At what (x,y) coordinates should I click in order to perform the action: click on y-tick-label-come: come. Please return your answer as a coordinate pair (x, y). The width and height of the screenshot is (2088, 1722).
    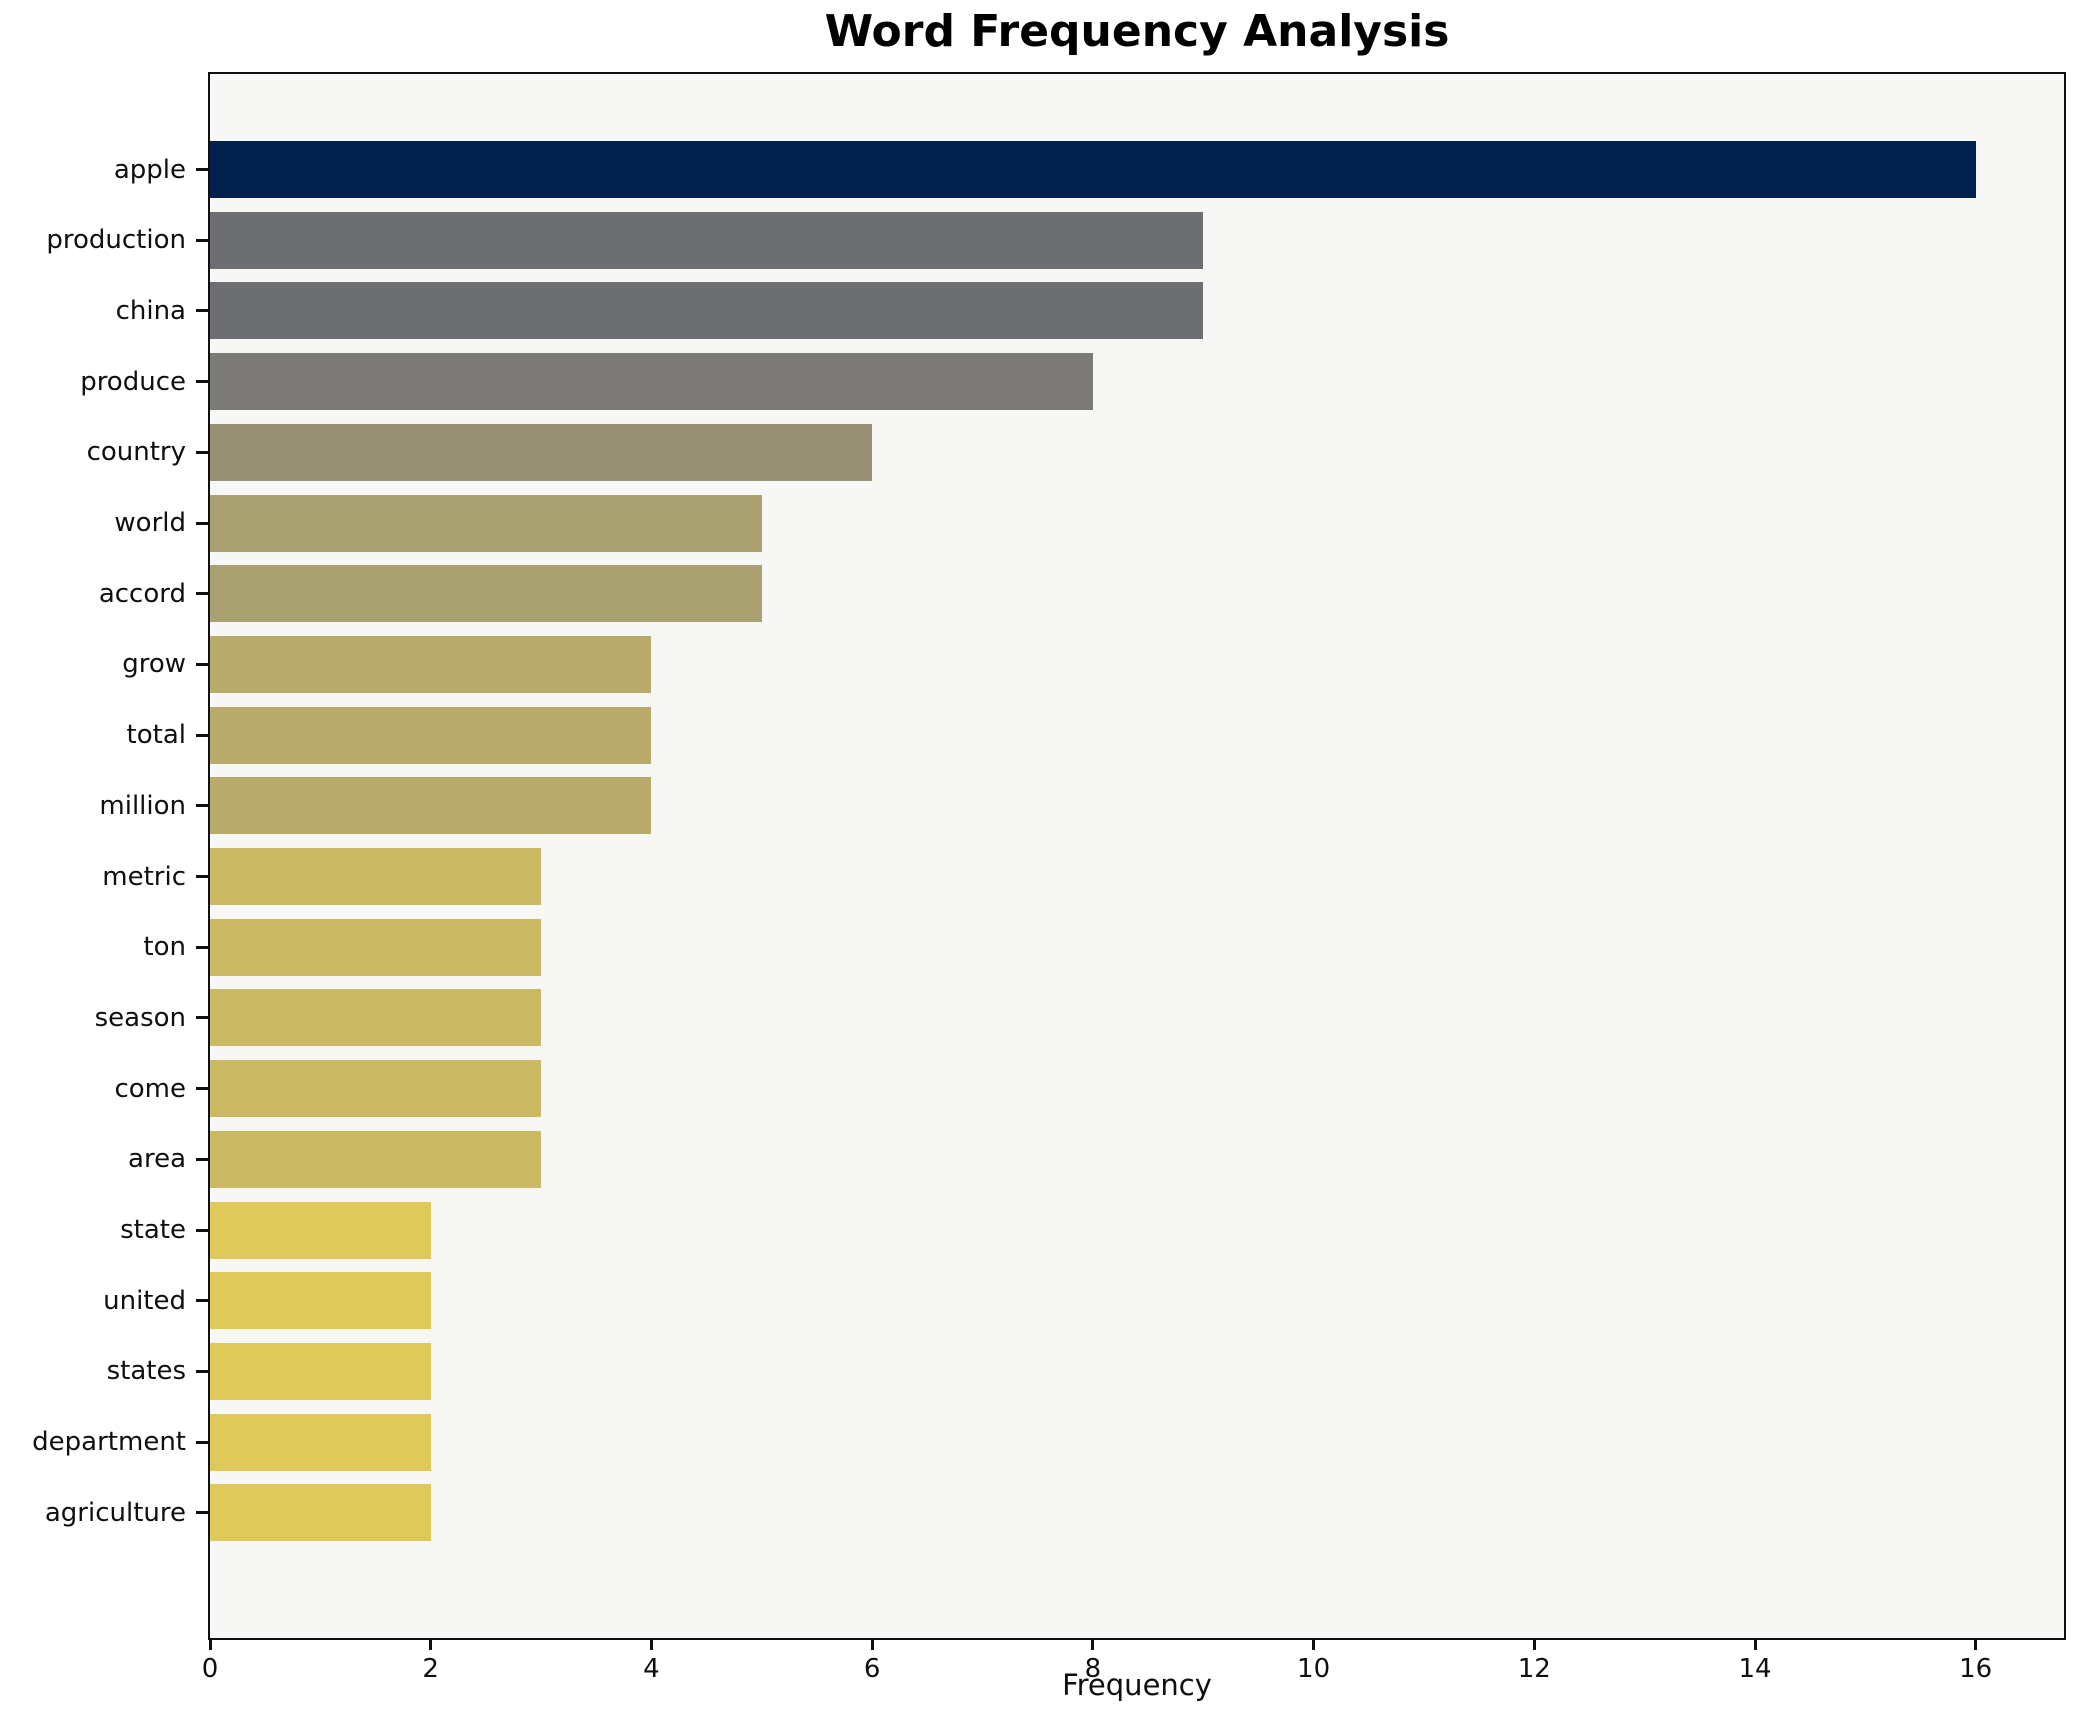
    Looking at the image, I should click on (150, 1088).